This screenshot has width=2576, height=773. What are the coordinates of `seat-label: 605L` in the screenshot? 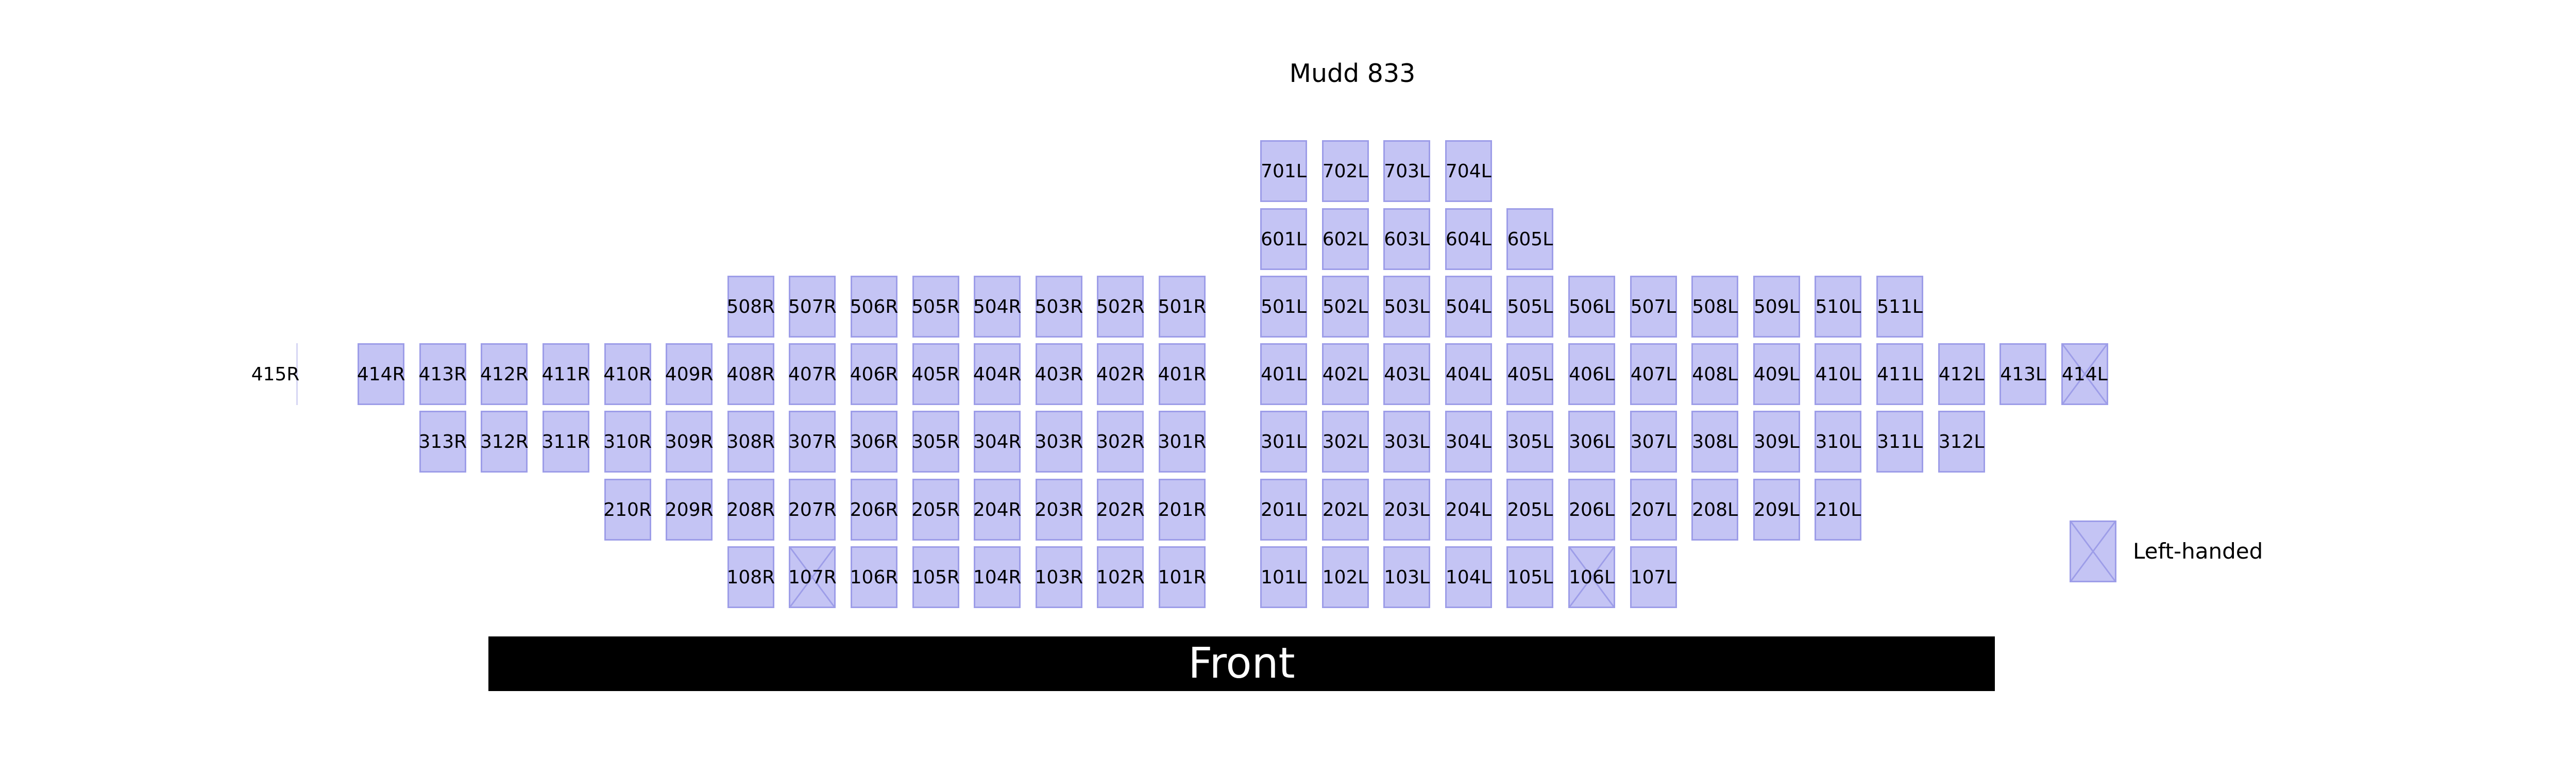 It's located at (1530, 239).